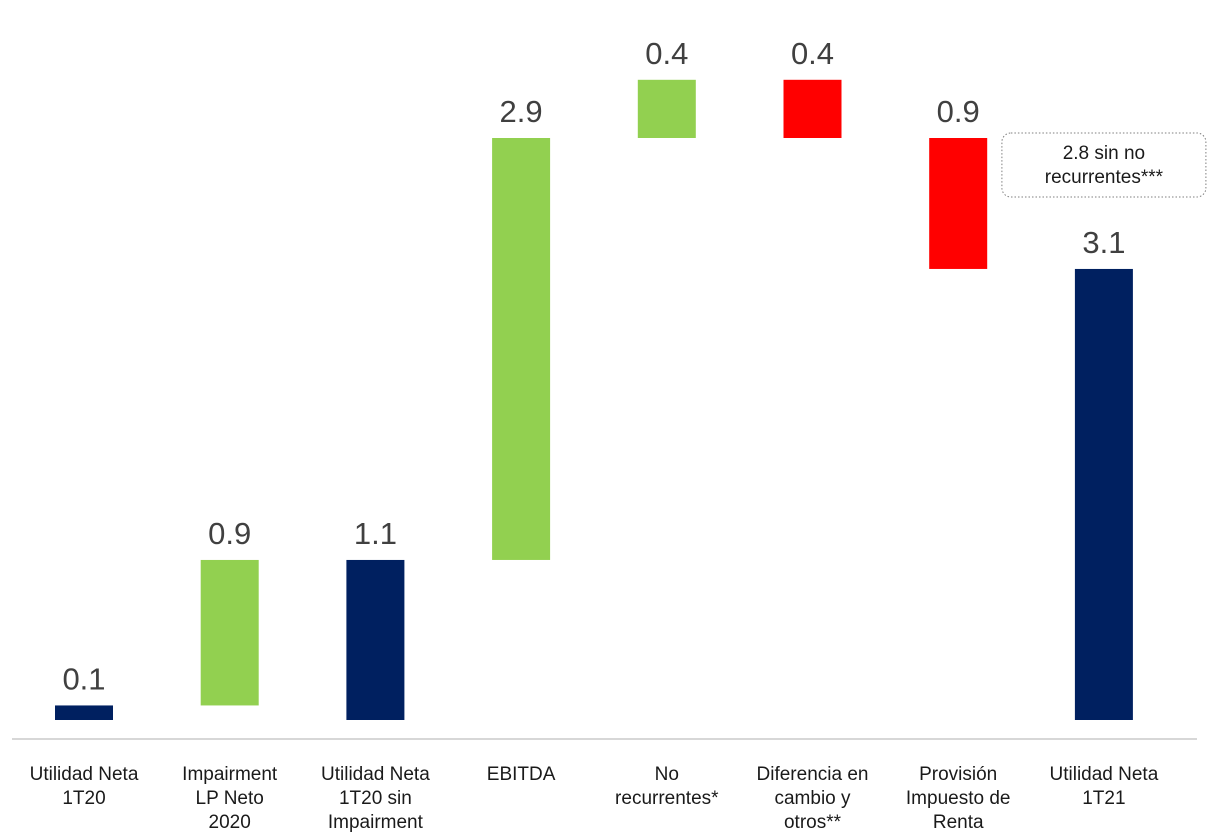  I want to click on category-label-5-line-1: No, so click(667, 774).